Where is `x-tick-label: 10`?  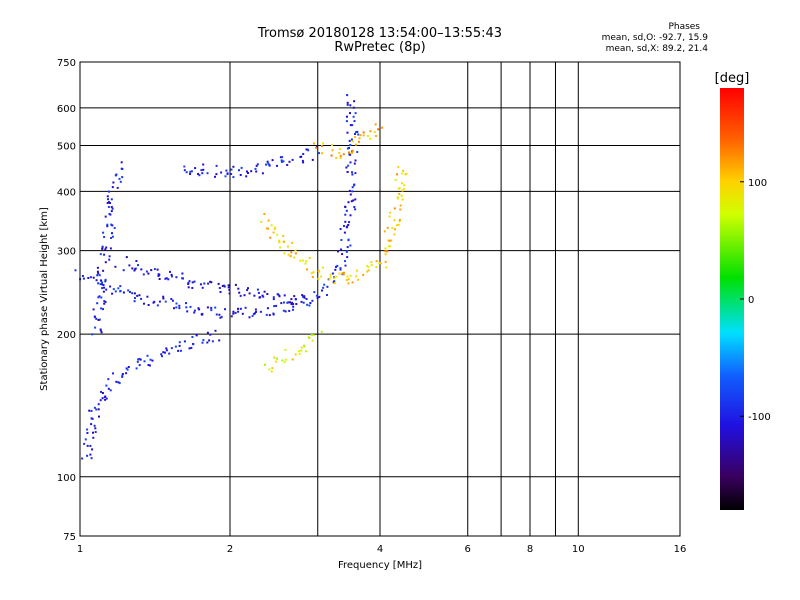
x-tick-label: 10 is located at coordinates (578, 549).